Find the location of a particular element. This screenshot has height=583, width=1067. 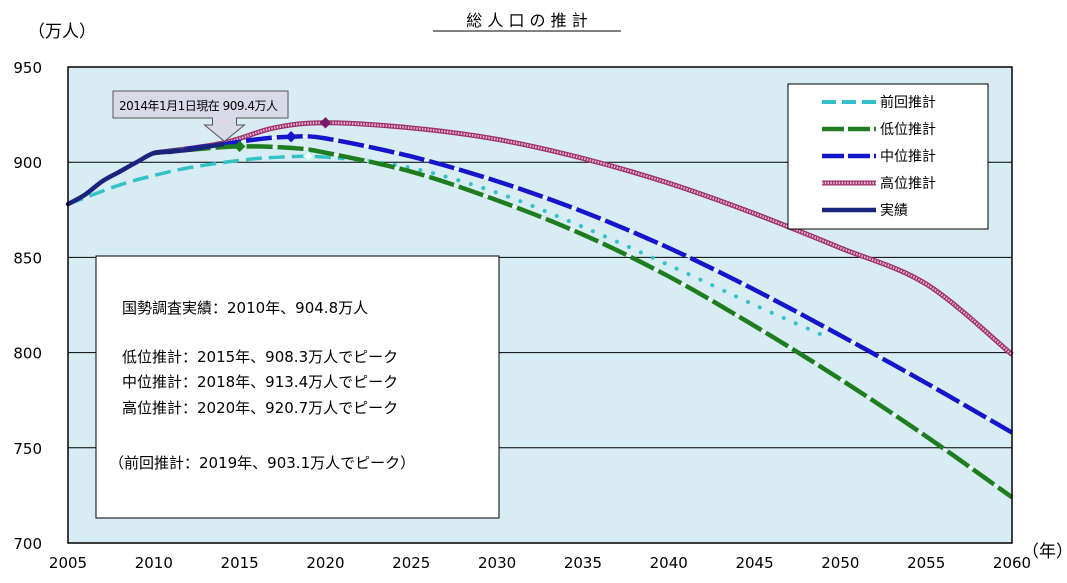

x-tick-label: 2050 is located at coordinates (840, 563).